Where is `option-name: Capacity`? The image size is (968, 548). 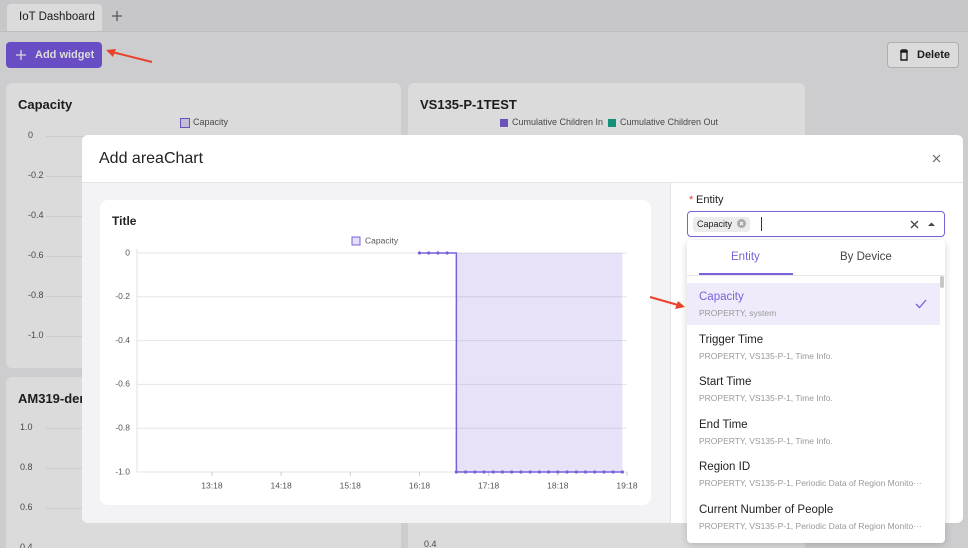
option-name: Capacity is located at coordinates (721, 297).